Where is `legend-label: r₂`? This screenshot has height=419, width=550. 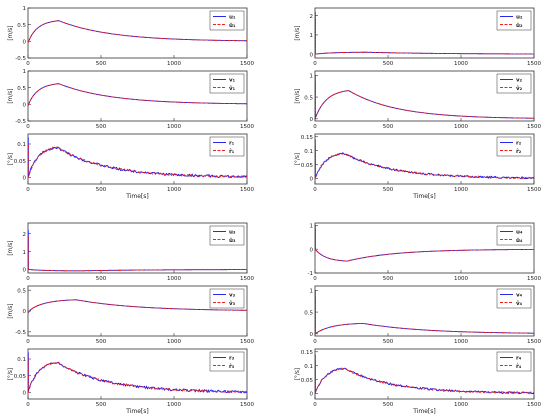
legend-label: r₂ is located at coordinates (519, 144).